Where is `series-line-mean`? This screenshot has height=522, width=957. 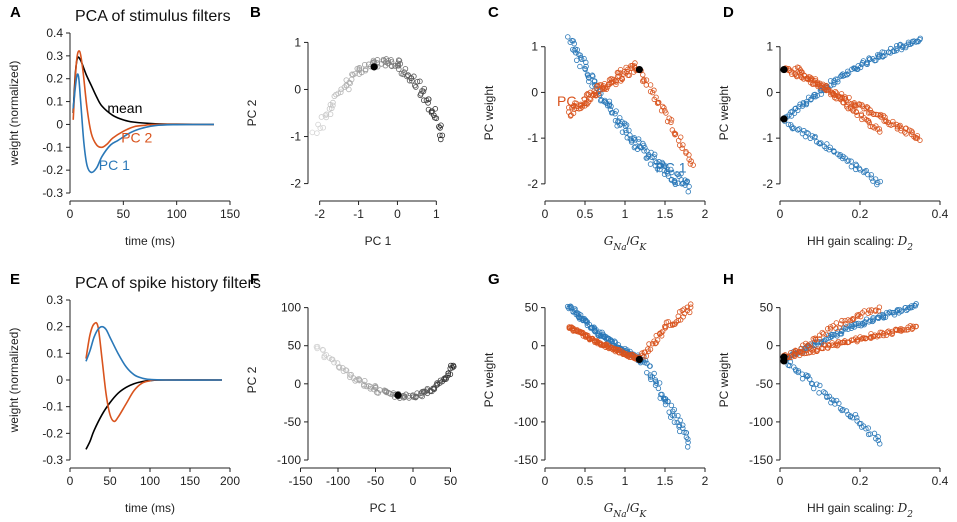
series-line-mean is located at coordinates (143, 91).